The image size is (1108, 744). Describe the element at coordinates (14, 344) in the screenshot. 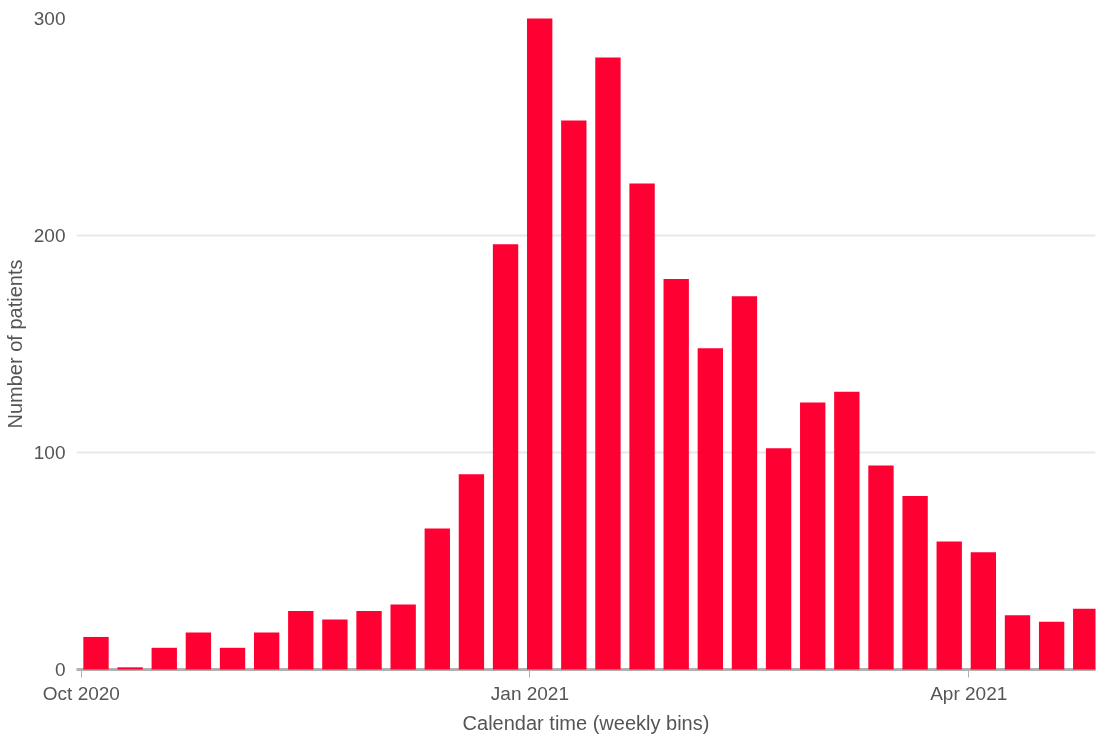

I see `y-axis-title: Number of patients` at that location.